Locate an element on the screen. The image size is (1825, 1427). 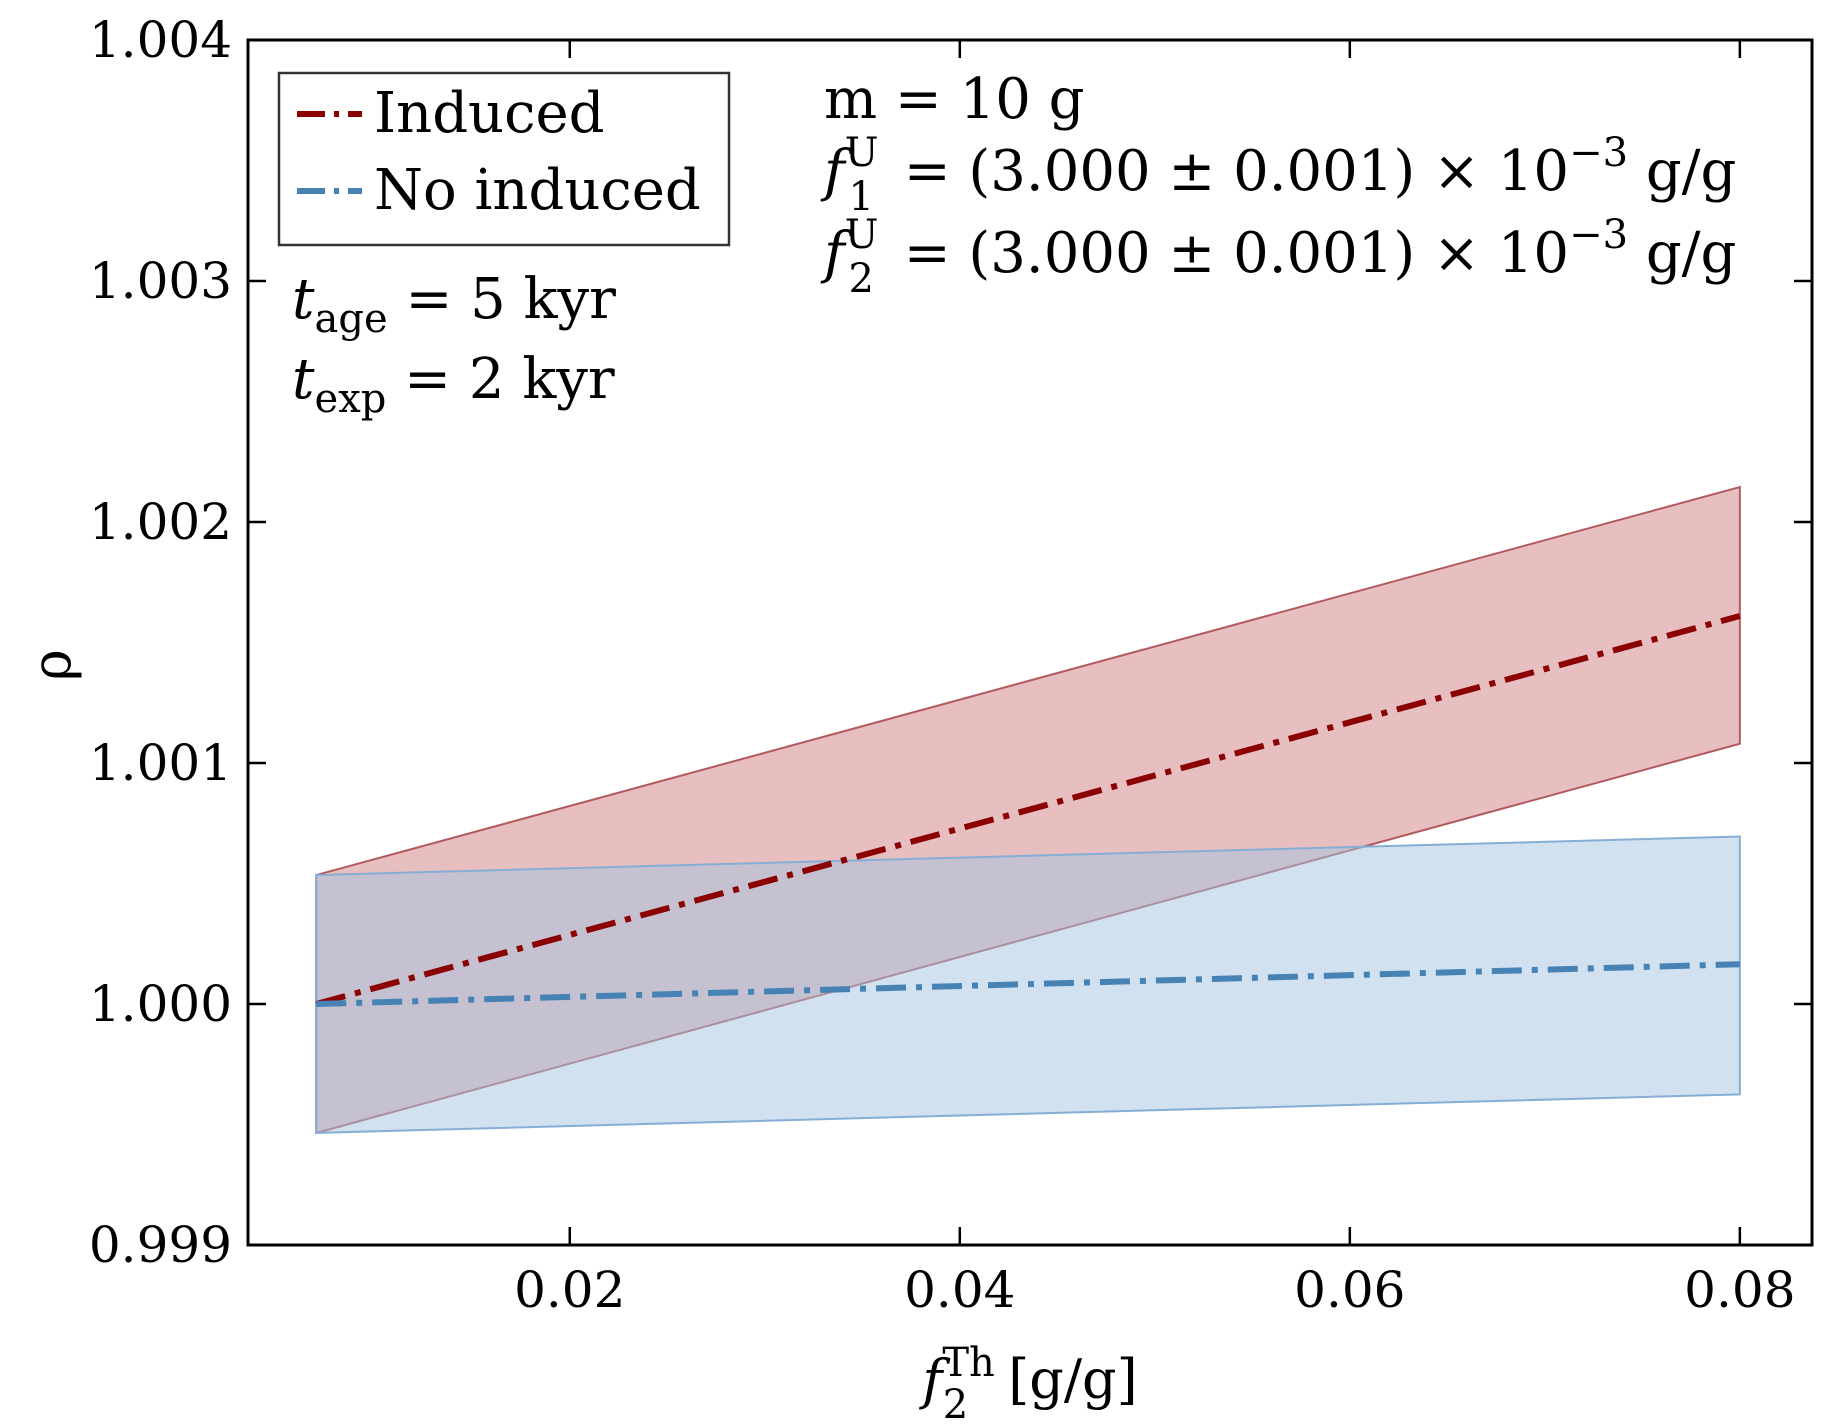
legend-label-induced: Induced is located at coordinates (489, 113).